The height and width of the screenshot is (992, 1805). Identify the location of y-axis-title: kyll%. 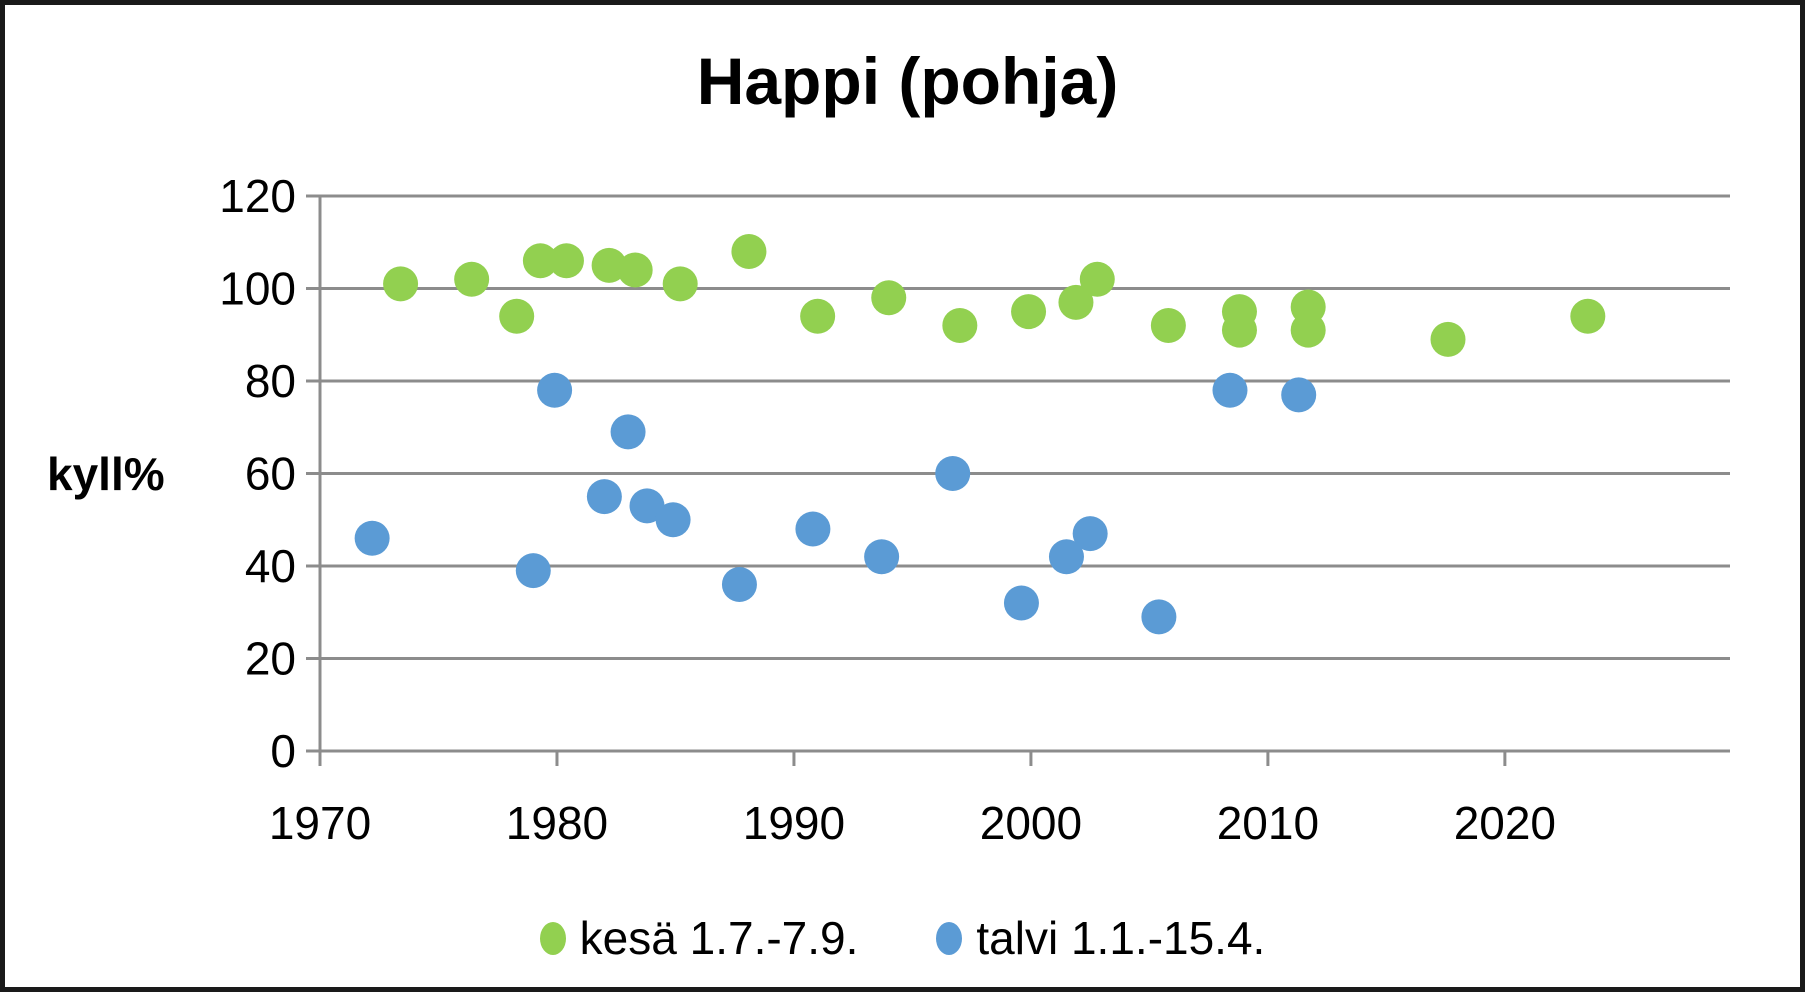
(106, 474).